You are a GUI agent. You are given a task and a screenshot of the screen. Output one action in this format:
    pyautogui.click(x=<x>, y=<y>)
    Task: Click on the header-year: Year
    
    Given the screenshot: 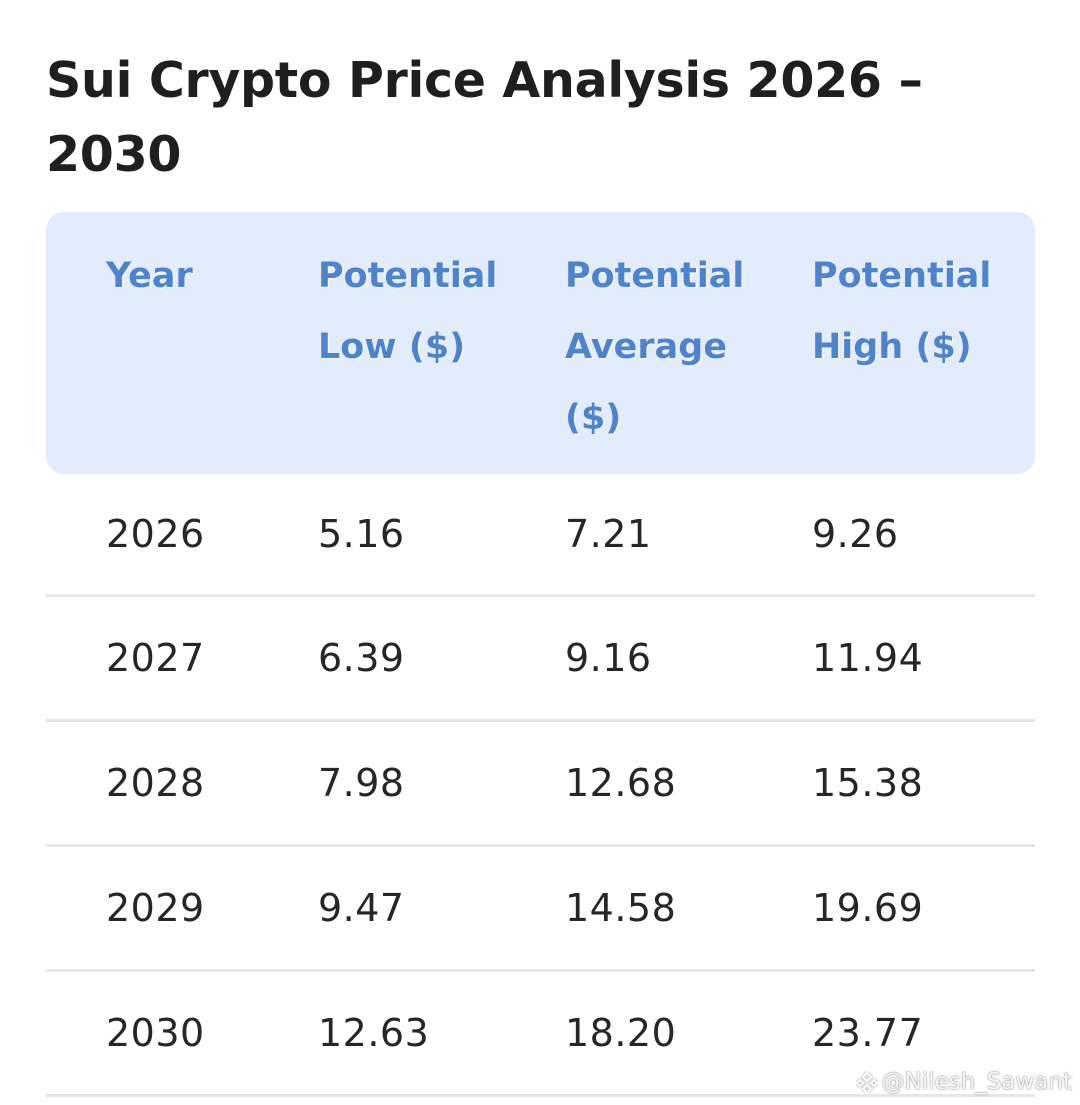 What is the action you would take?
    pyautogui.click(x=149, y=283)
    